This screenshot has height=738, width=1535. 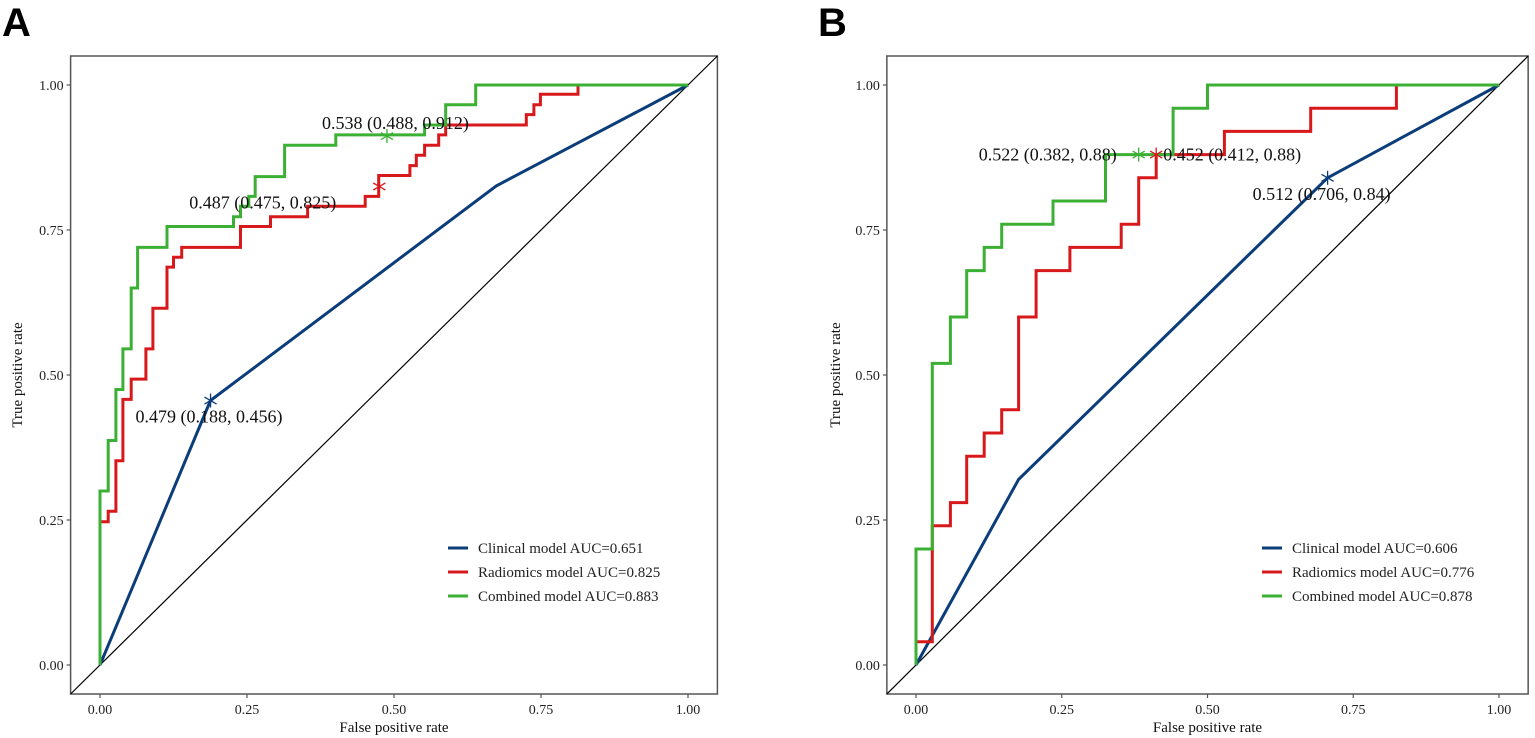 What do you see at coordinates (209, 417) in the screenshot?
I see `clinical-cutoff-label: 0.479 (0.188, 0.456)` at bounding box center [209, 417].